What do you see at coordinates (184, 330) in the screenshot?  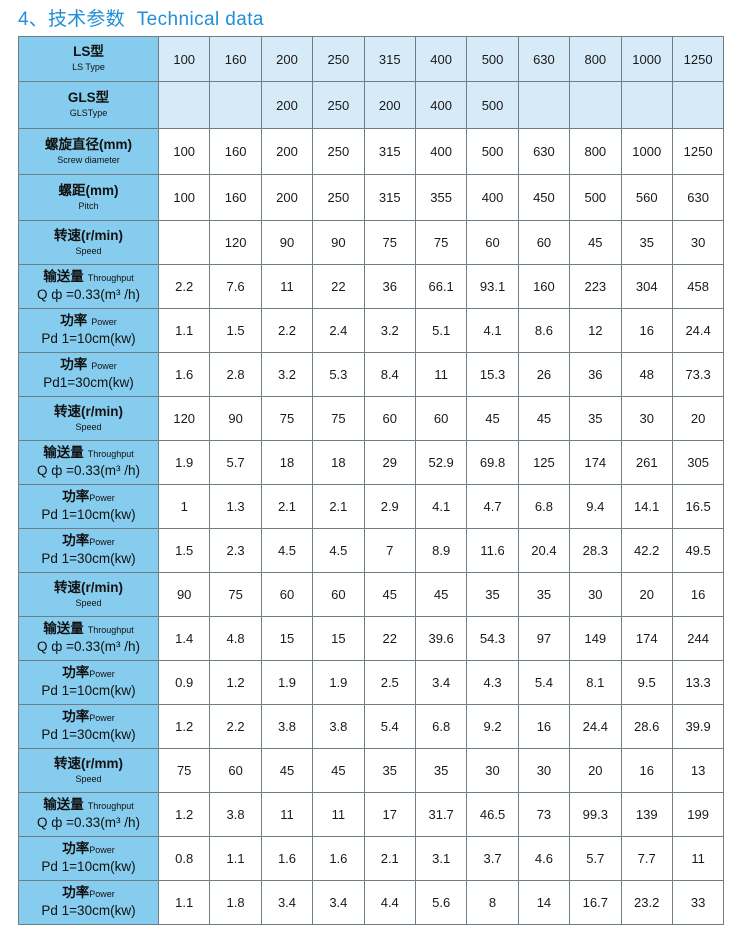 I see `data-cell: 1.1` at bounding box center [184, 330].